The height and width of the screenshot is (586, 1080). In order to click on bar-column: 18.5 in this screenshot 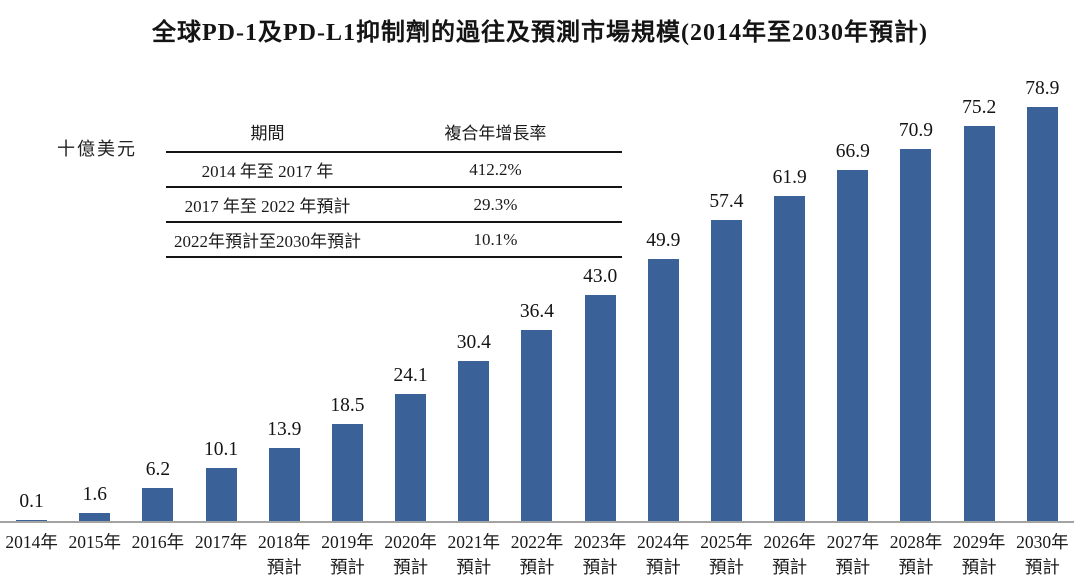, I will do `click(347, 458)`.